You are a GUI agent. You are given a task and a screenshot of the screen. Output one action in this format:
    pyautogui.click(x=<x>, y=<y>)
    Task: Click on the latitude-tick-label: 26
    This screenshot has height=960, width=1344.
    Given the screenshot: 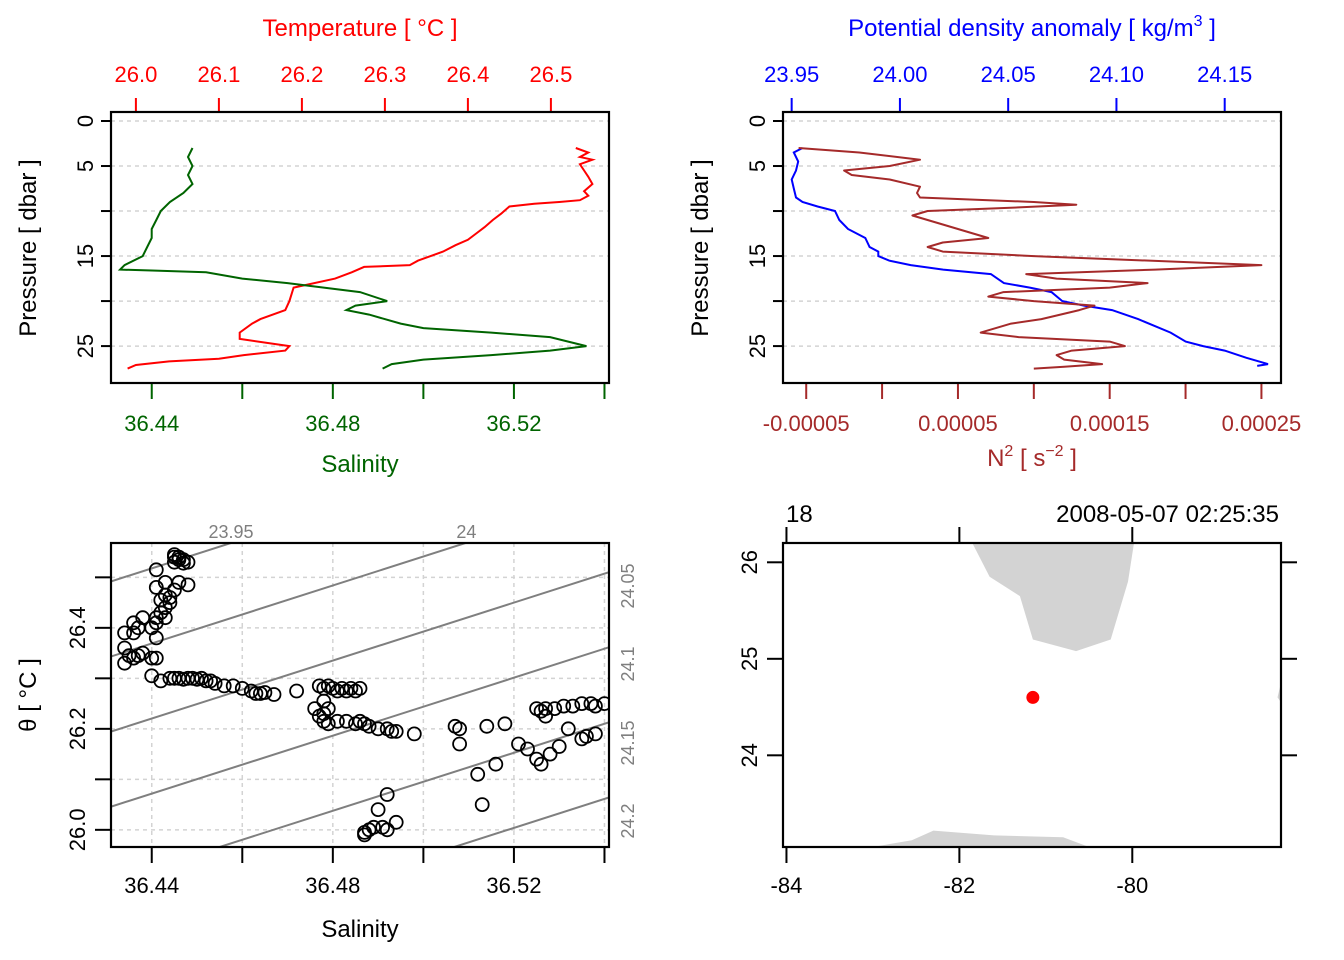 What is the action you would take?
    pyautogui.click(x=749, y=562)
    